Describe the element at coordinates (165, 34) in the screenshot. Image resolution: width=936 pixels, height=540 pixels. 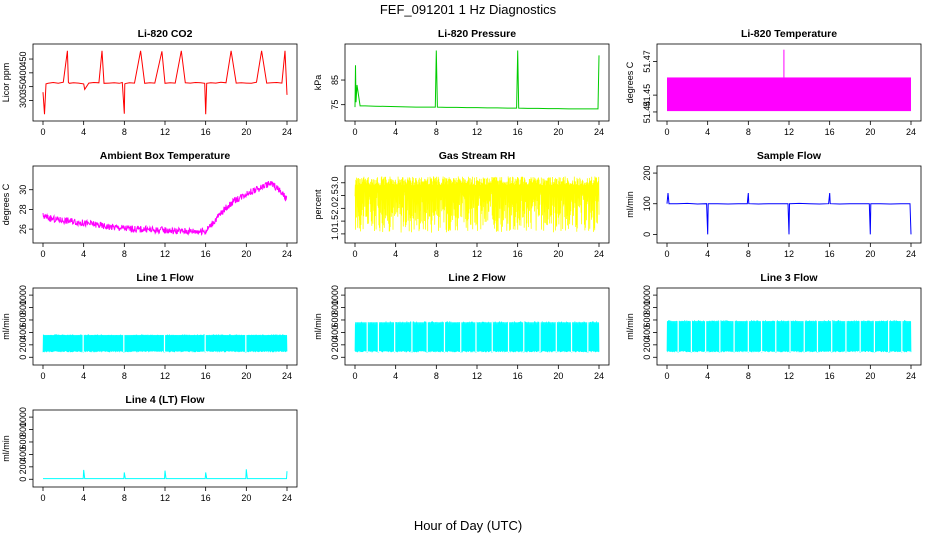
I see `panel-title: Li-820 CO2` at that location.